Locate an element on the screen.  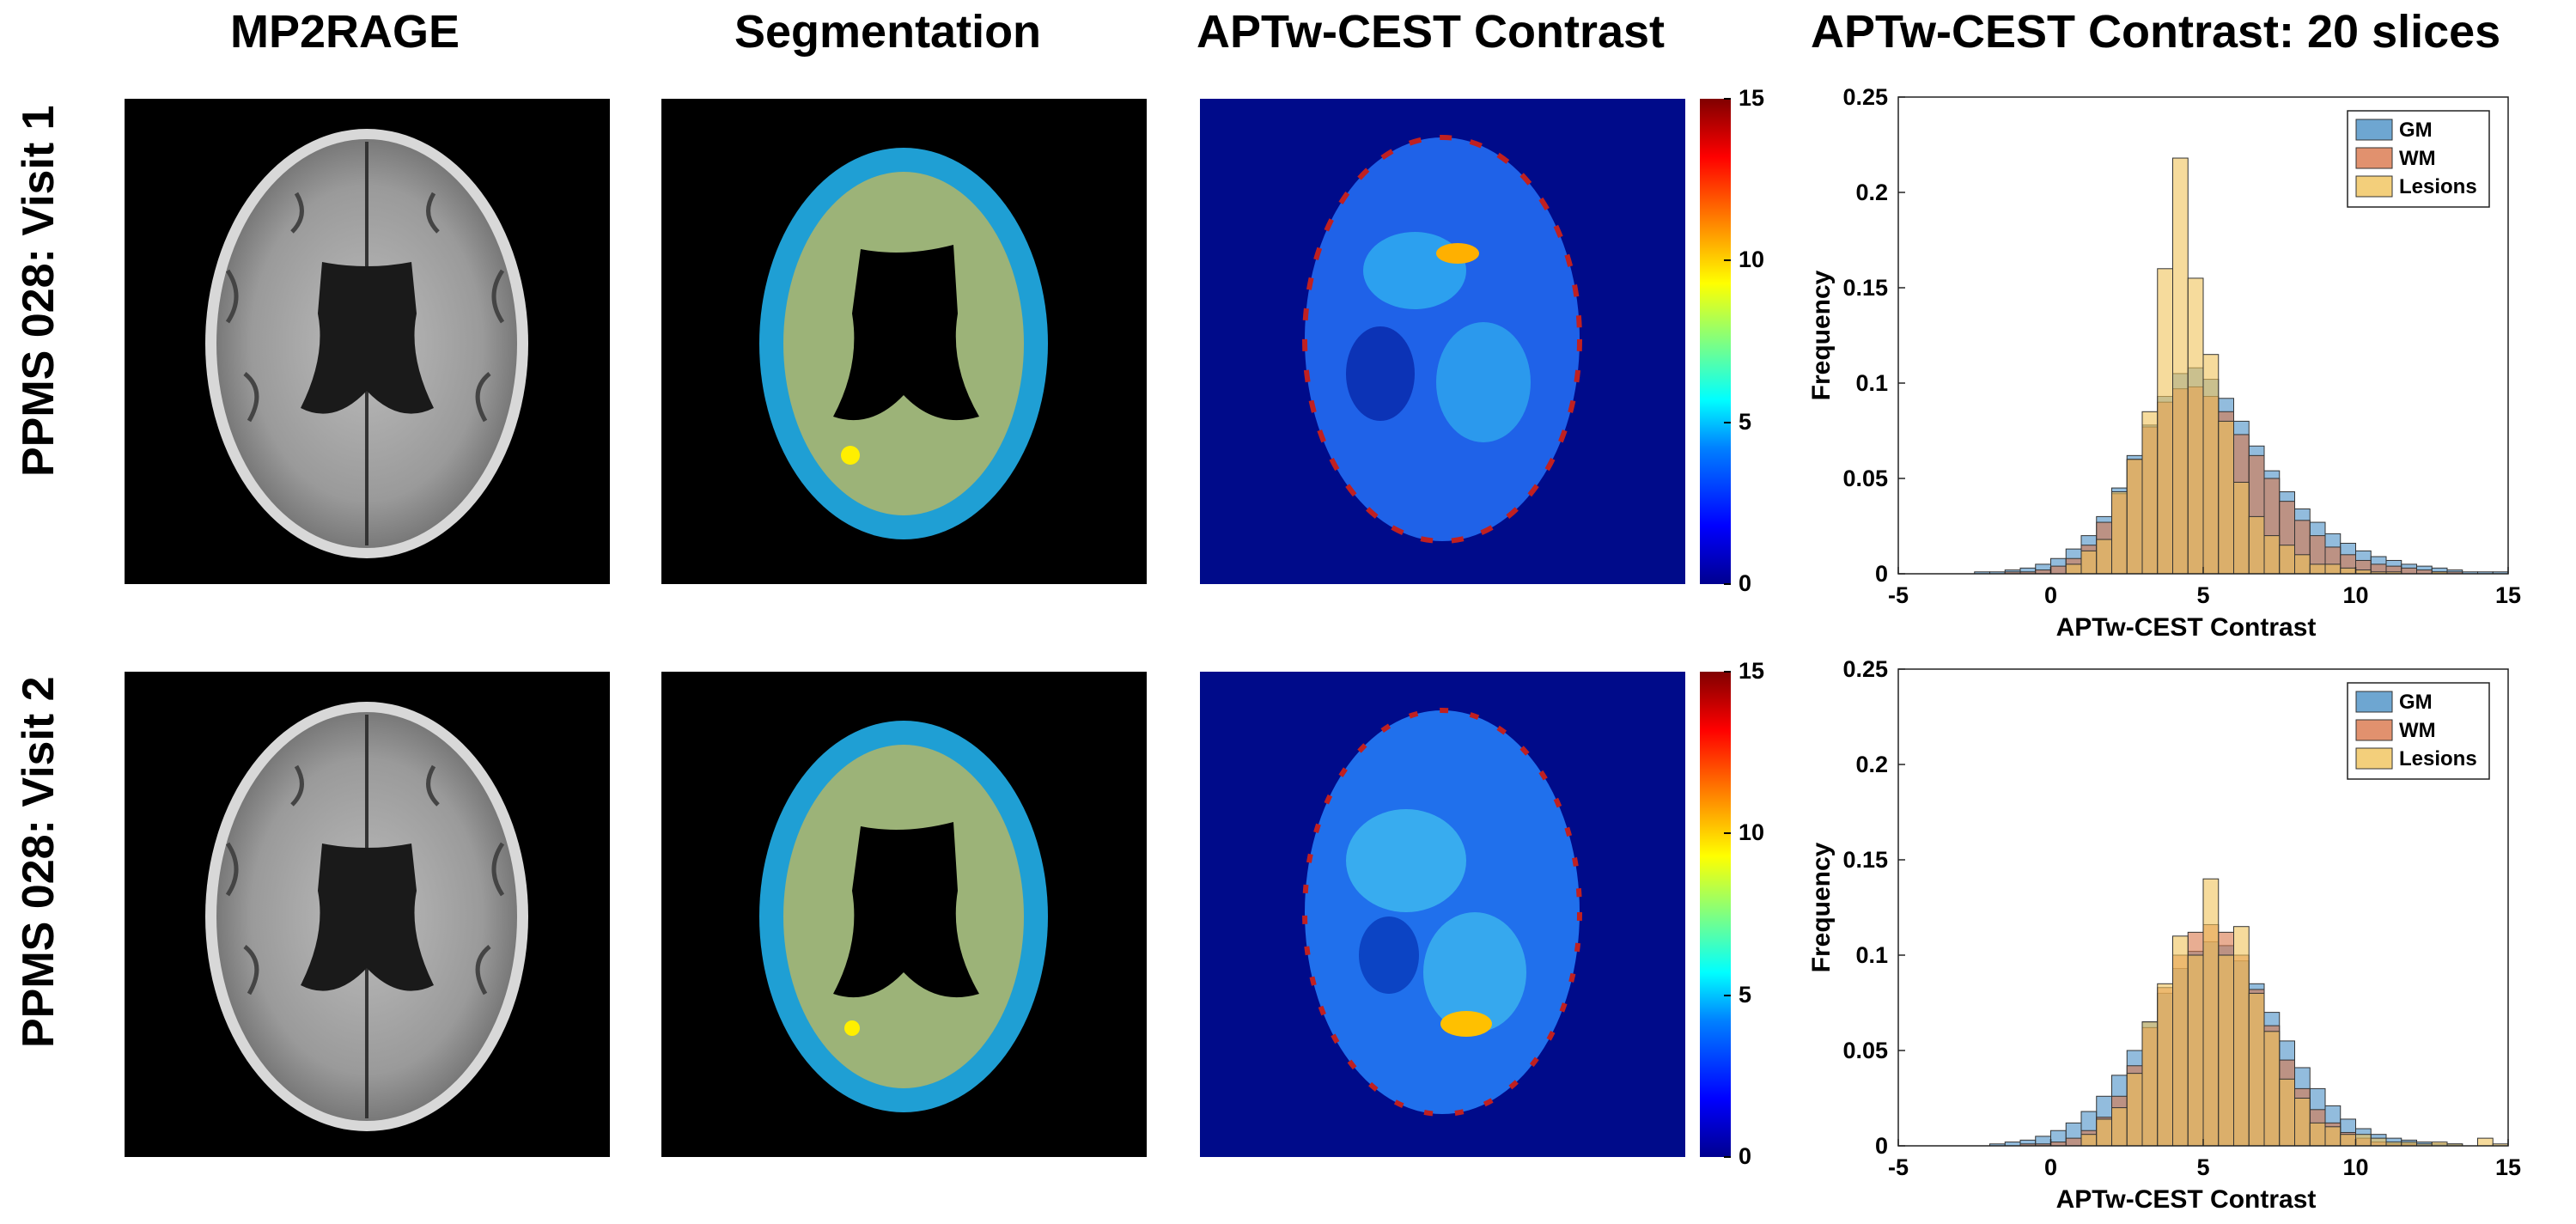
sulci is located at coordinates (365, 307).